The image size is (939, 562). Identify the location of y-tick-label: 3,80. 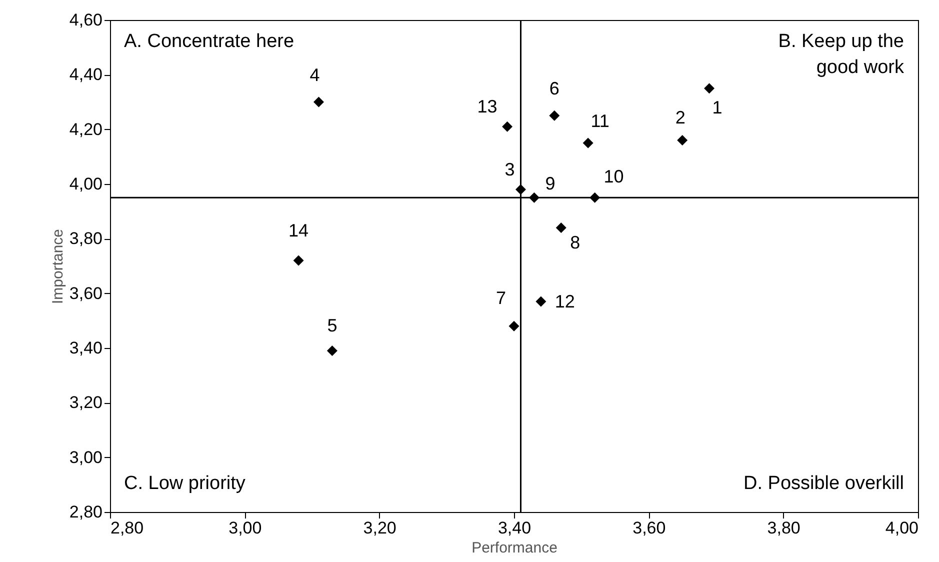
(85, 238).